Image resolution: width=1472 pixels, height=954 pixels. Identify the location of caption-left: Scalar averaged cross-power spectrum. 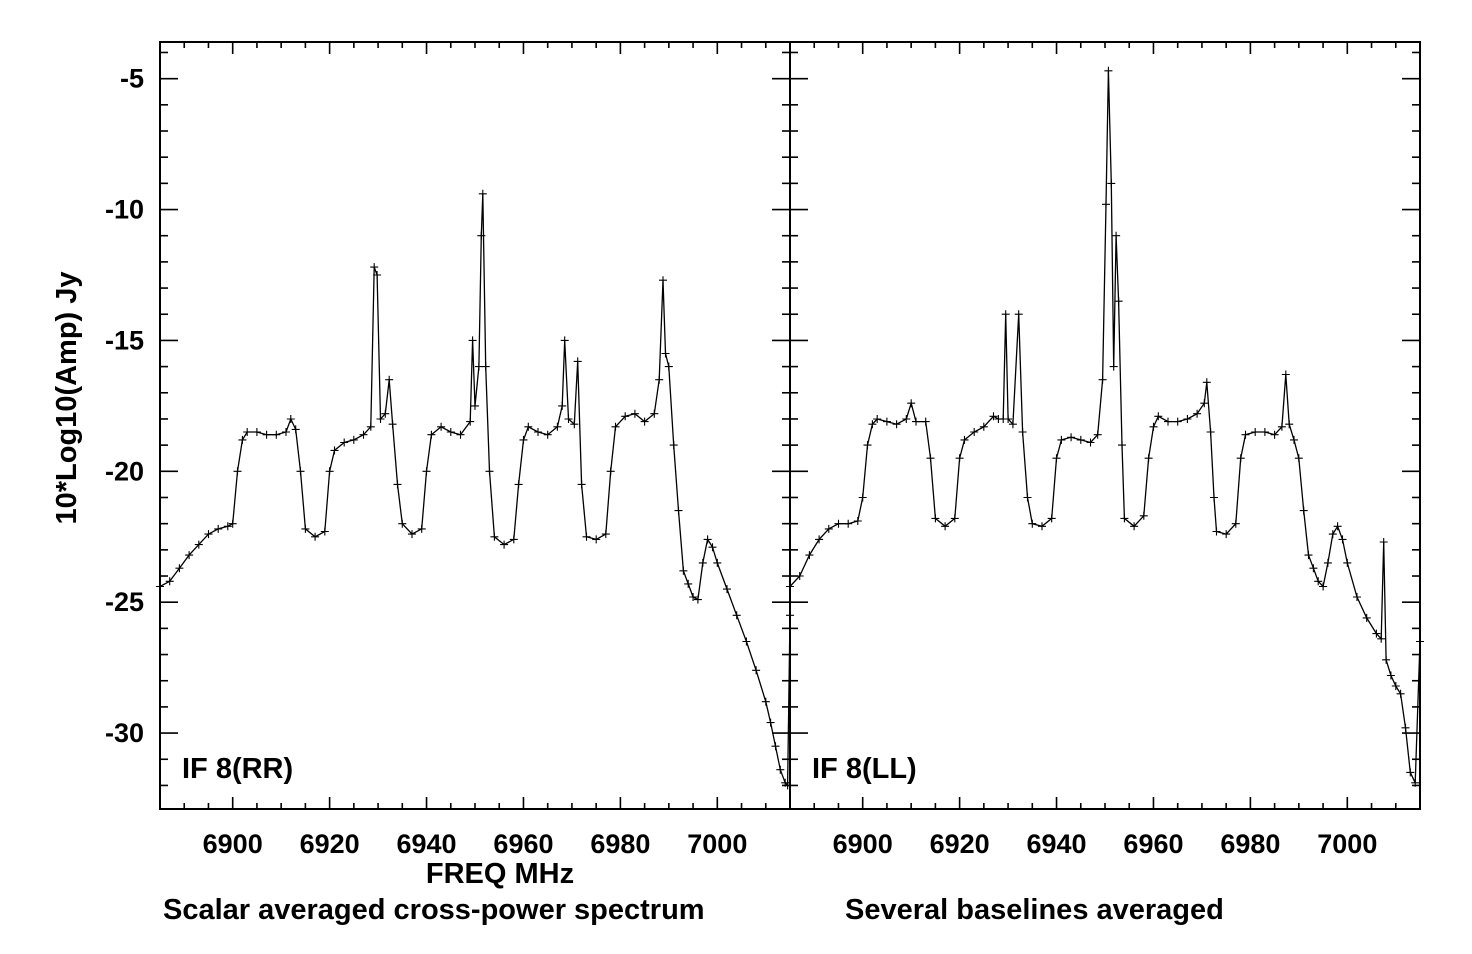
(434, 910).